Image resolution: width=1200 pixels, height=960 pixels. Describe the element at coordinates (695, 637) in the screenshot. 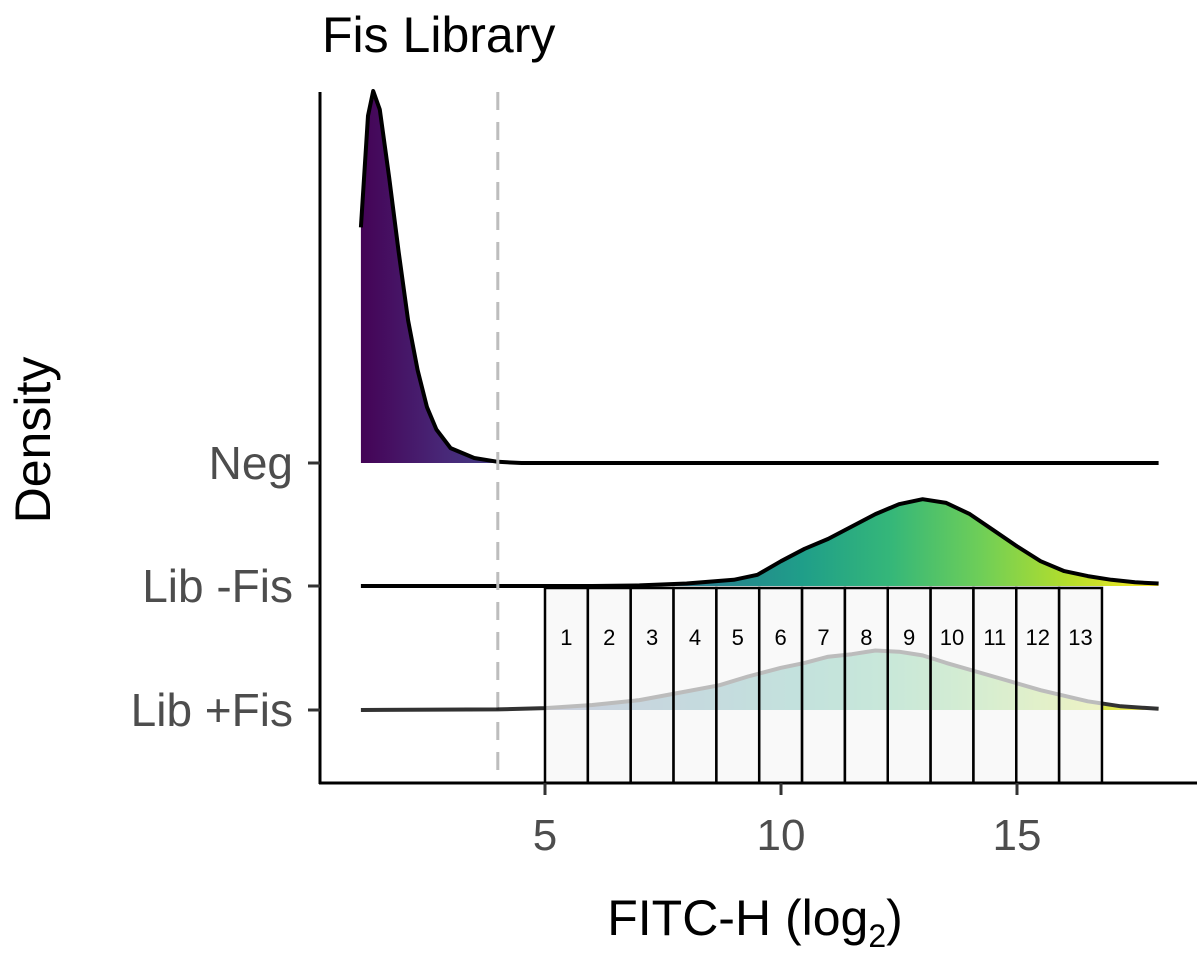

I see `sort-bin-label: 4` at that location.